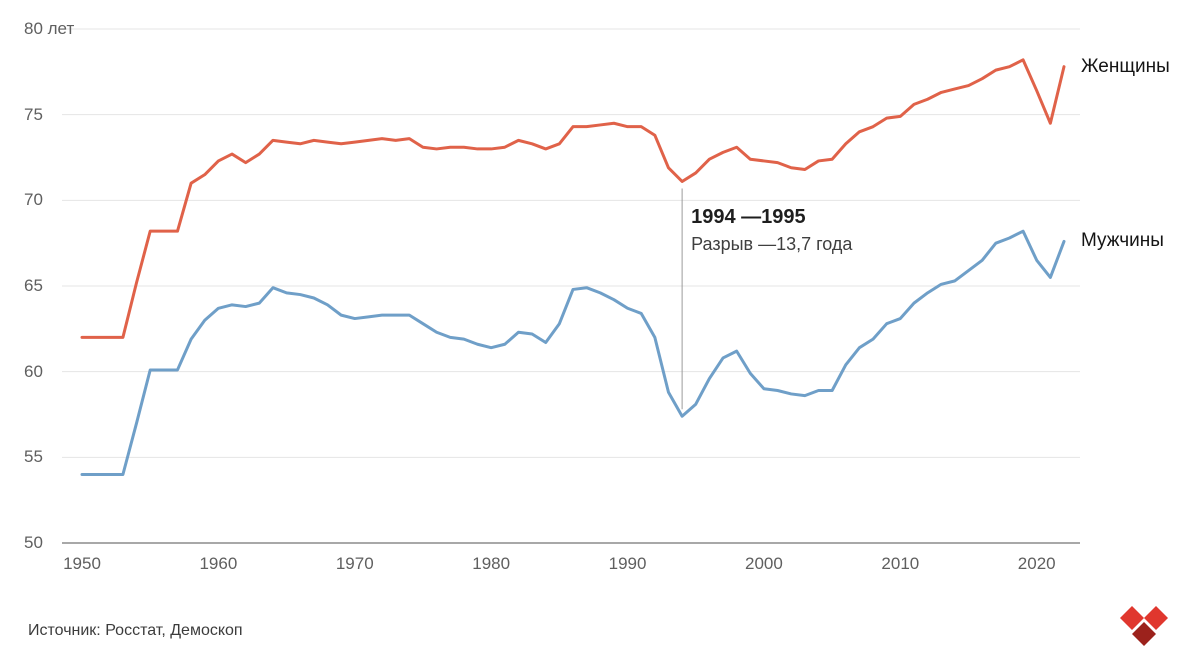  Describe the element at coordinates (764, 563) in the screenshot. I see `x-tick-label: 2000` at that location.